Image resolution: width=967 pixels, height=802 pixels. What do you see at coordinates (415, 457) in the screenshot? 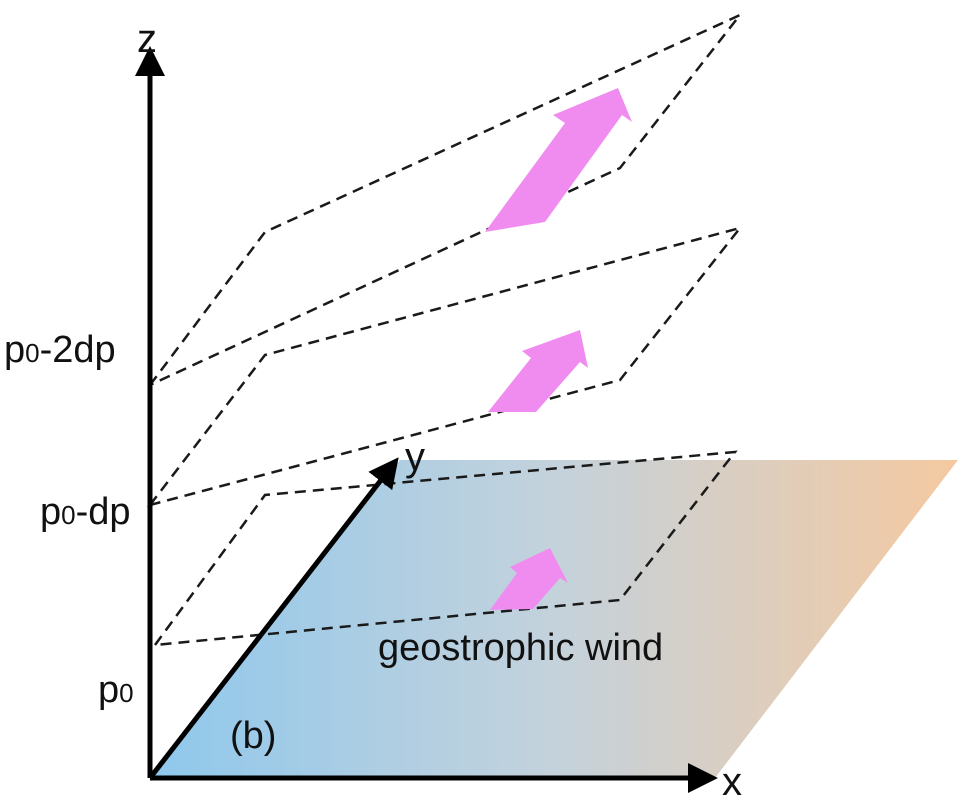
I see `y-axis-label: y` at bounding box center [415, 457].